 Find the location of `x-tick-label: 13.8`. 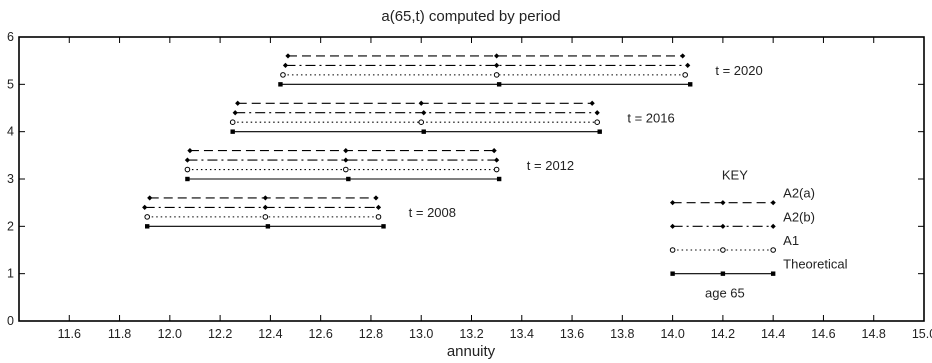

x-tick-label: 13.8 is located at coordinates (622, 334).